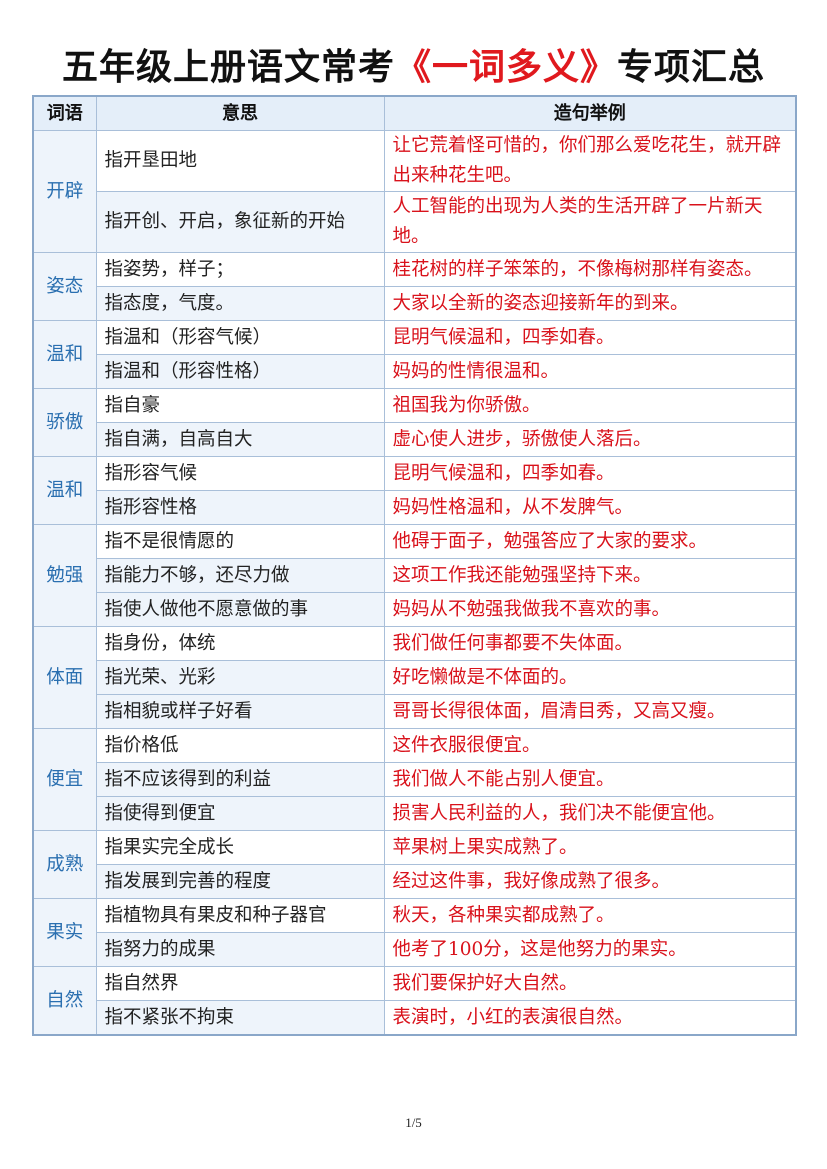  I want to click on table-row: 果实 指植物具有果皮和种子器官 秋天，各种果实都成熟了。, so click(414, 932).